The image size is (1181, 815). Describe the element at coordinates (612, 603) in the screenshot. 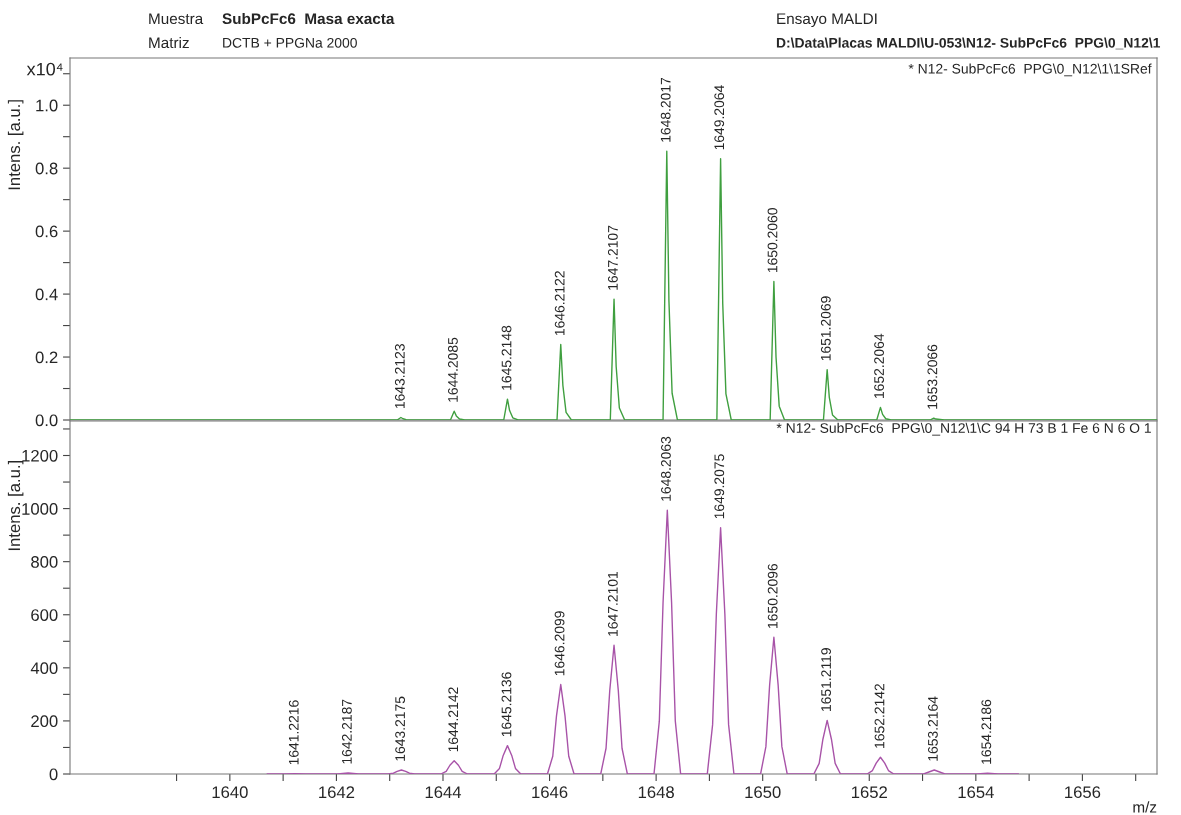

I see `annotation: 1647.2101` at that location.